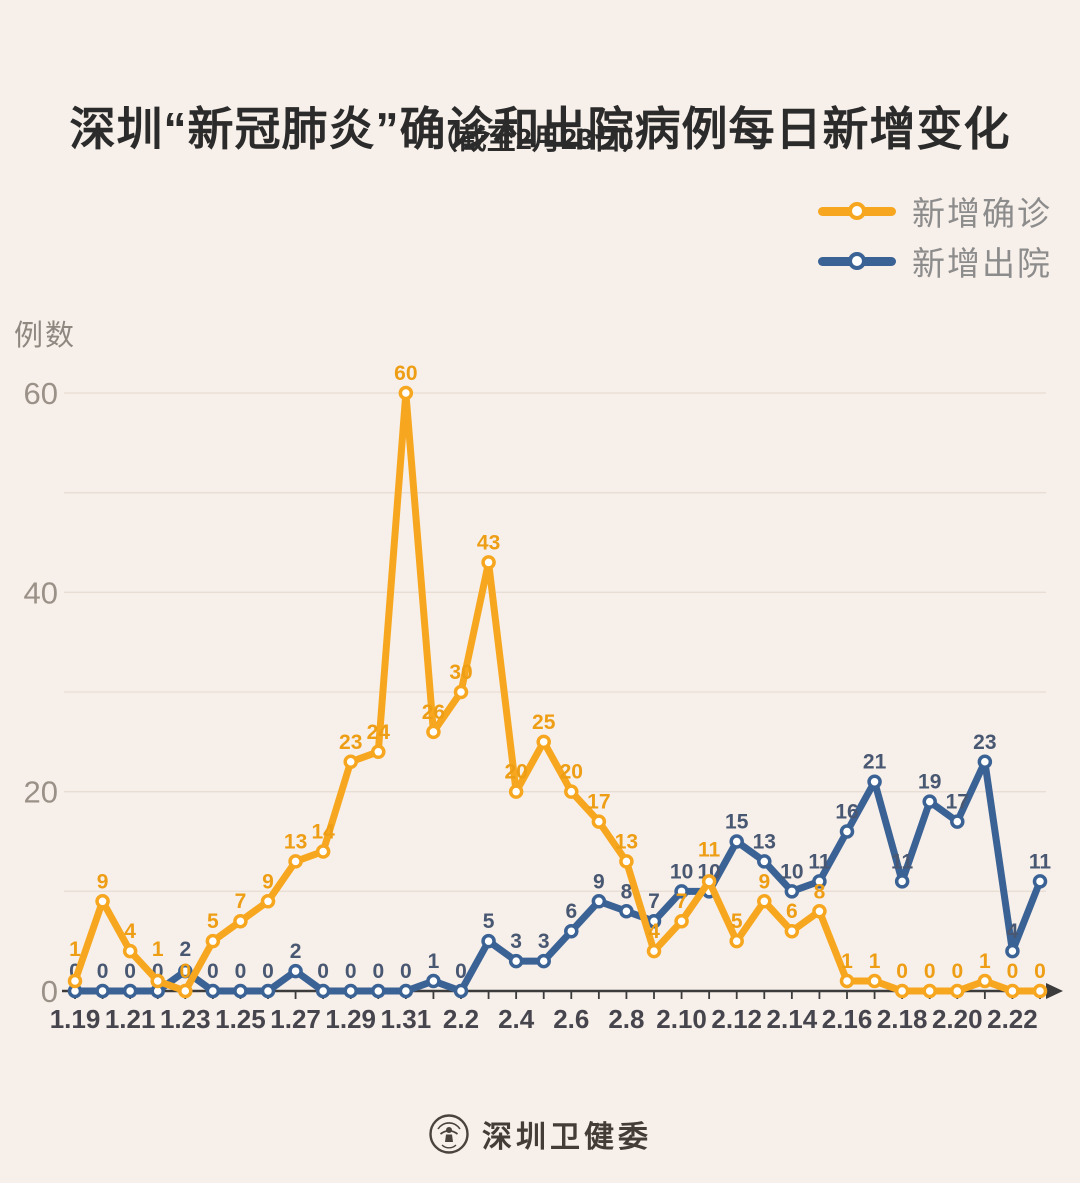  What do you see at coordinates (1013, 931) in the screenshot?
I see `discharged-data-label: 4` at bounding box center [1013, 931].